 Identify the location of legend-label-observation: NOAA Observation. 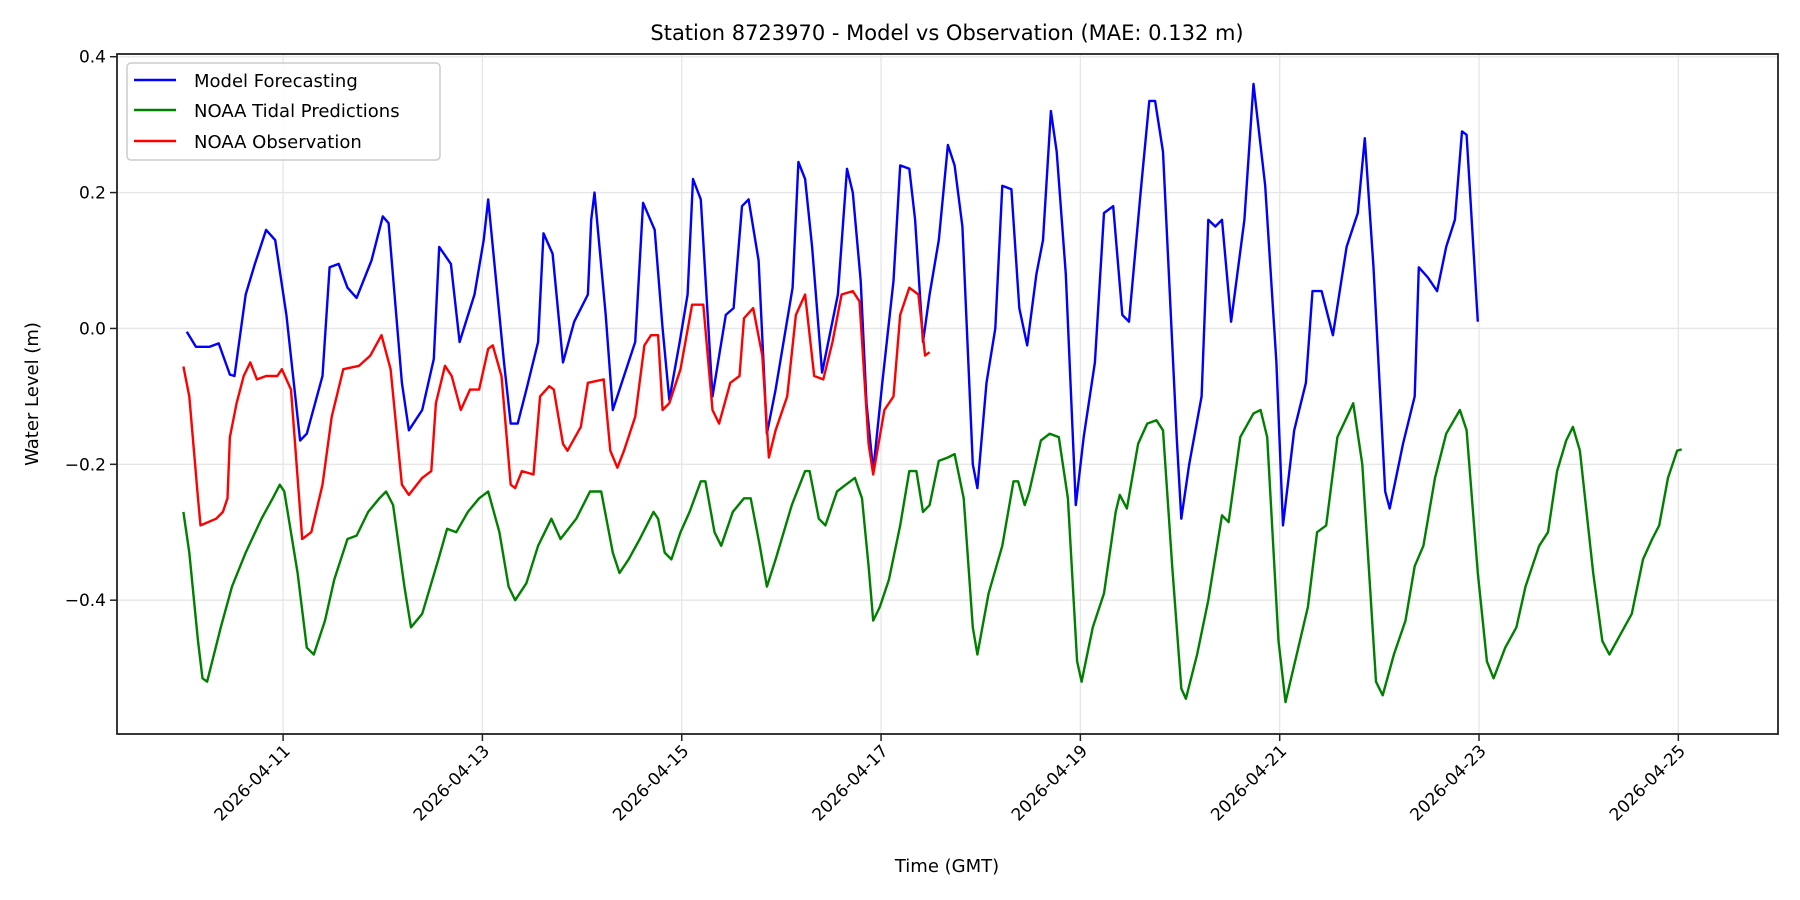
(278, 142).